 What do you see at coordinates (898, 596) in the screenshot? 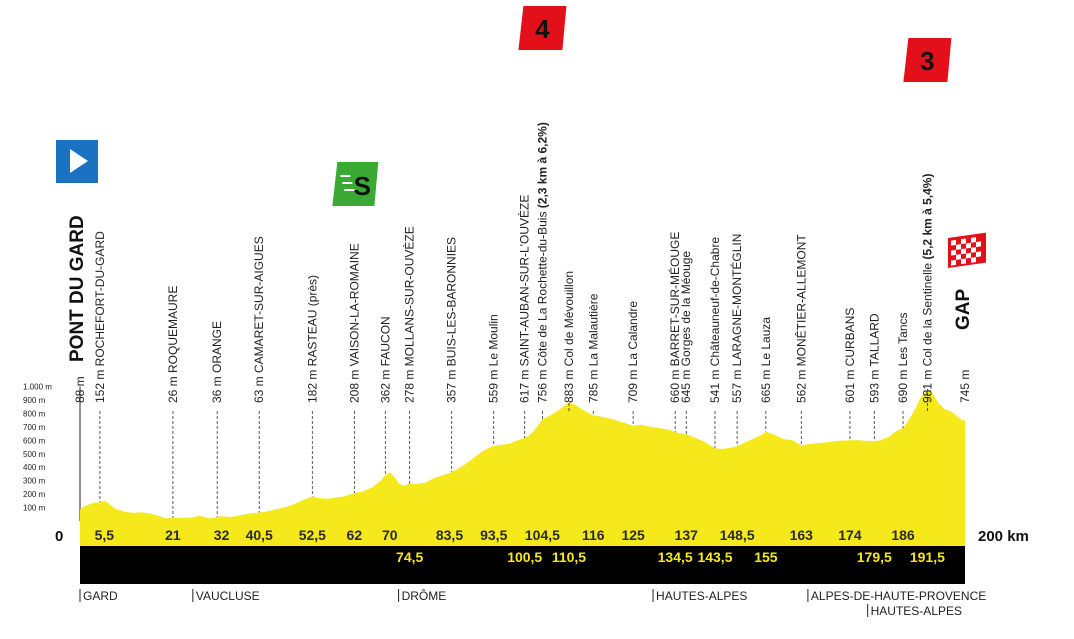
I see `region-label: ALPES-DE-HAUTE-PROVENCE` at bounding box center [898, 596].